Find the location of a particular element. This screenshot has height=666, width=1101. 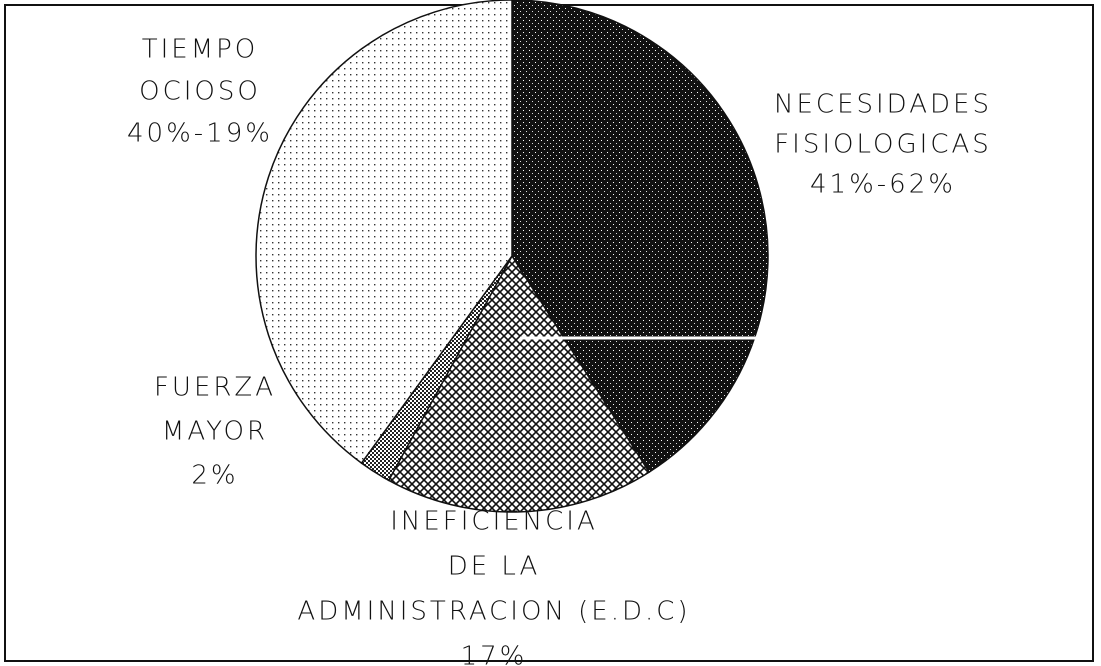

slice-label: NECESIDADES is located at coordinates (883, 105).